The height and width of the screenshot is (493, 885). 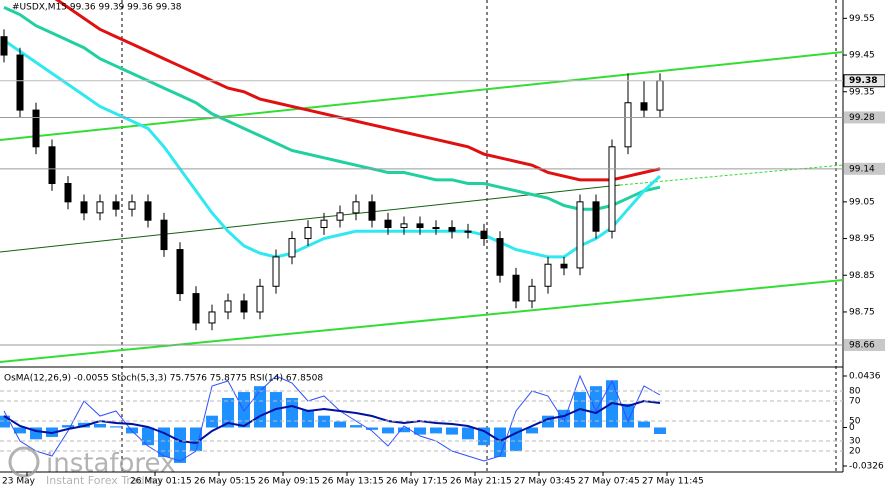 What do you see at coordinates (866, 467) in the screenshot?
I see `osma-tick-label: -0.0326` at bounding box center [866, 467].